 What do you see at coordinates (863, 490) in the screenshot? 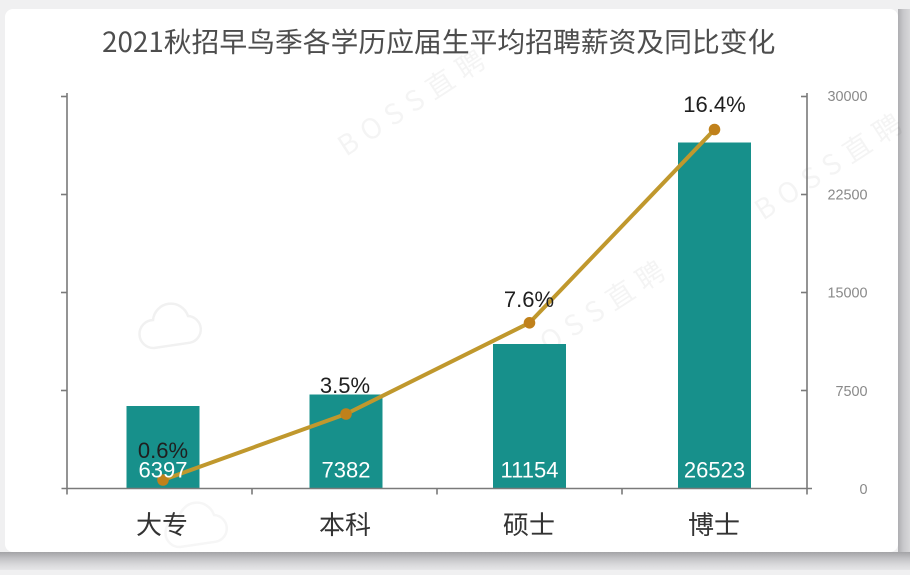
I see `svg-text: 0` at bounding box center [863, 490].